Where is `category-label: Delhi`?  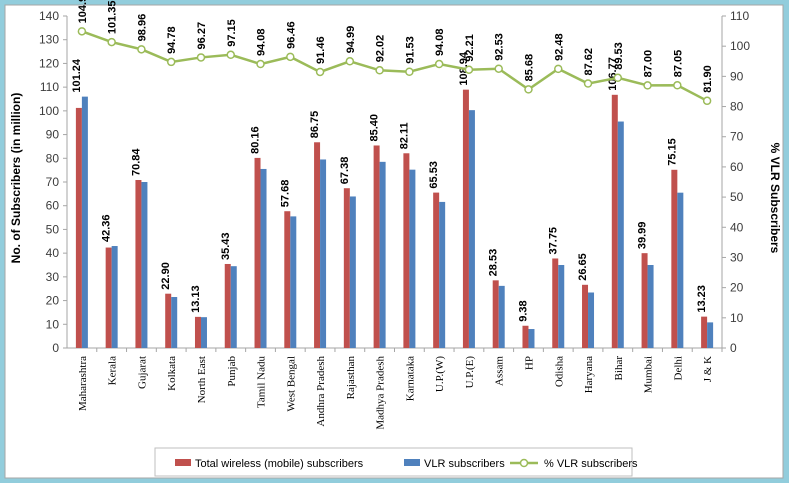 category-label: Delhi is located at coordinates (678, 368).